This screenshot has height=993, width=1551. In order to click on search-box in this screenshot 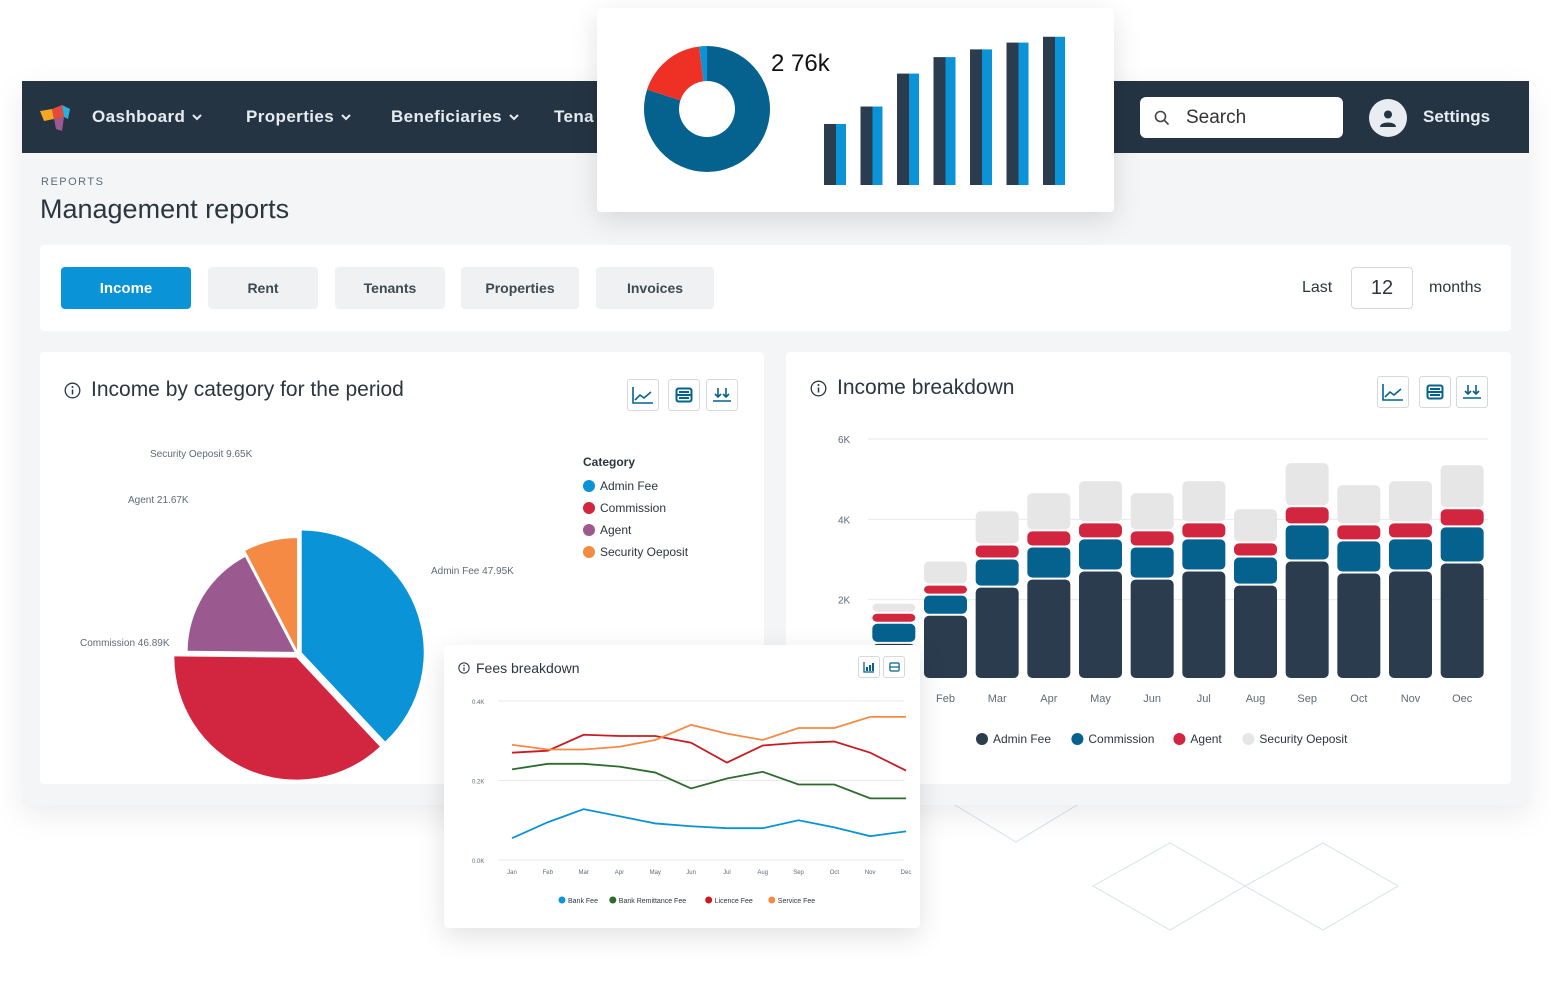, I will do `click(1241, 117)`.